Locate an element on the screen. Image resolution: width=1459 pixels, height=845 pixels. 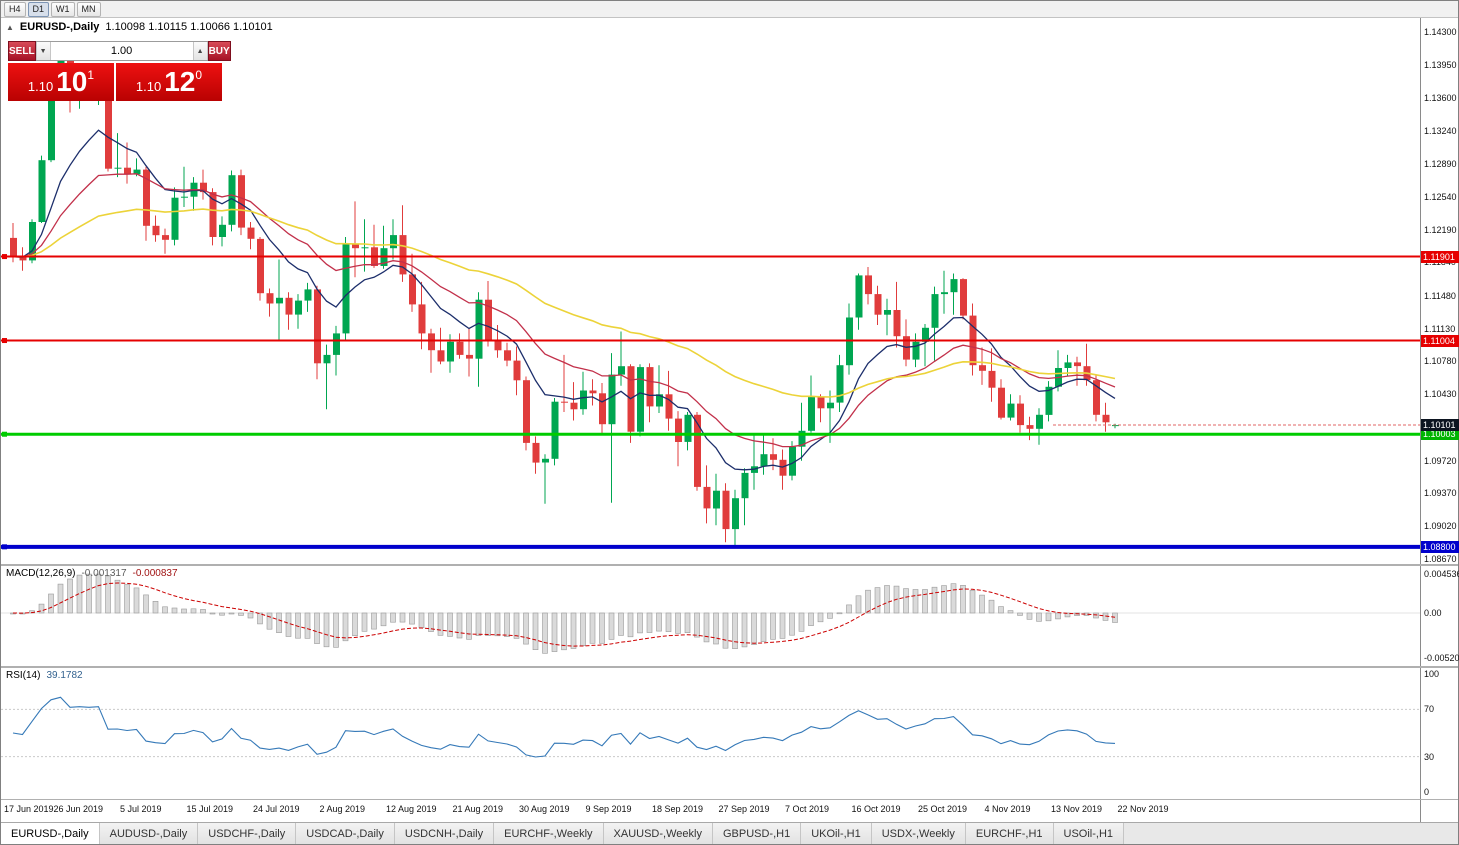
timeframe-button-d1: D1 is located at coordinates (38, 9).